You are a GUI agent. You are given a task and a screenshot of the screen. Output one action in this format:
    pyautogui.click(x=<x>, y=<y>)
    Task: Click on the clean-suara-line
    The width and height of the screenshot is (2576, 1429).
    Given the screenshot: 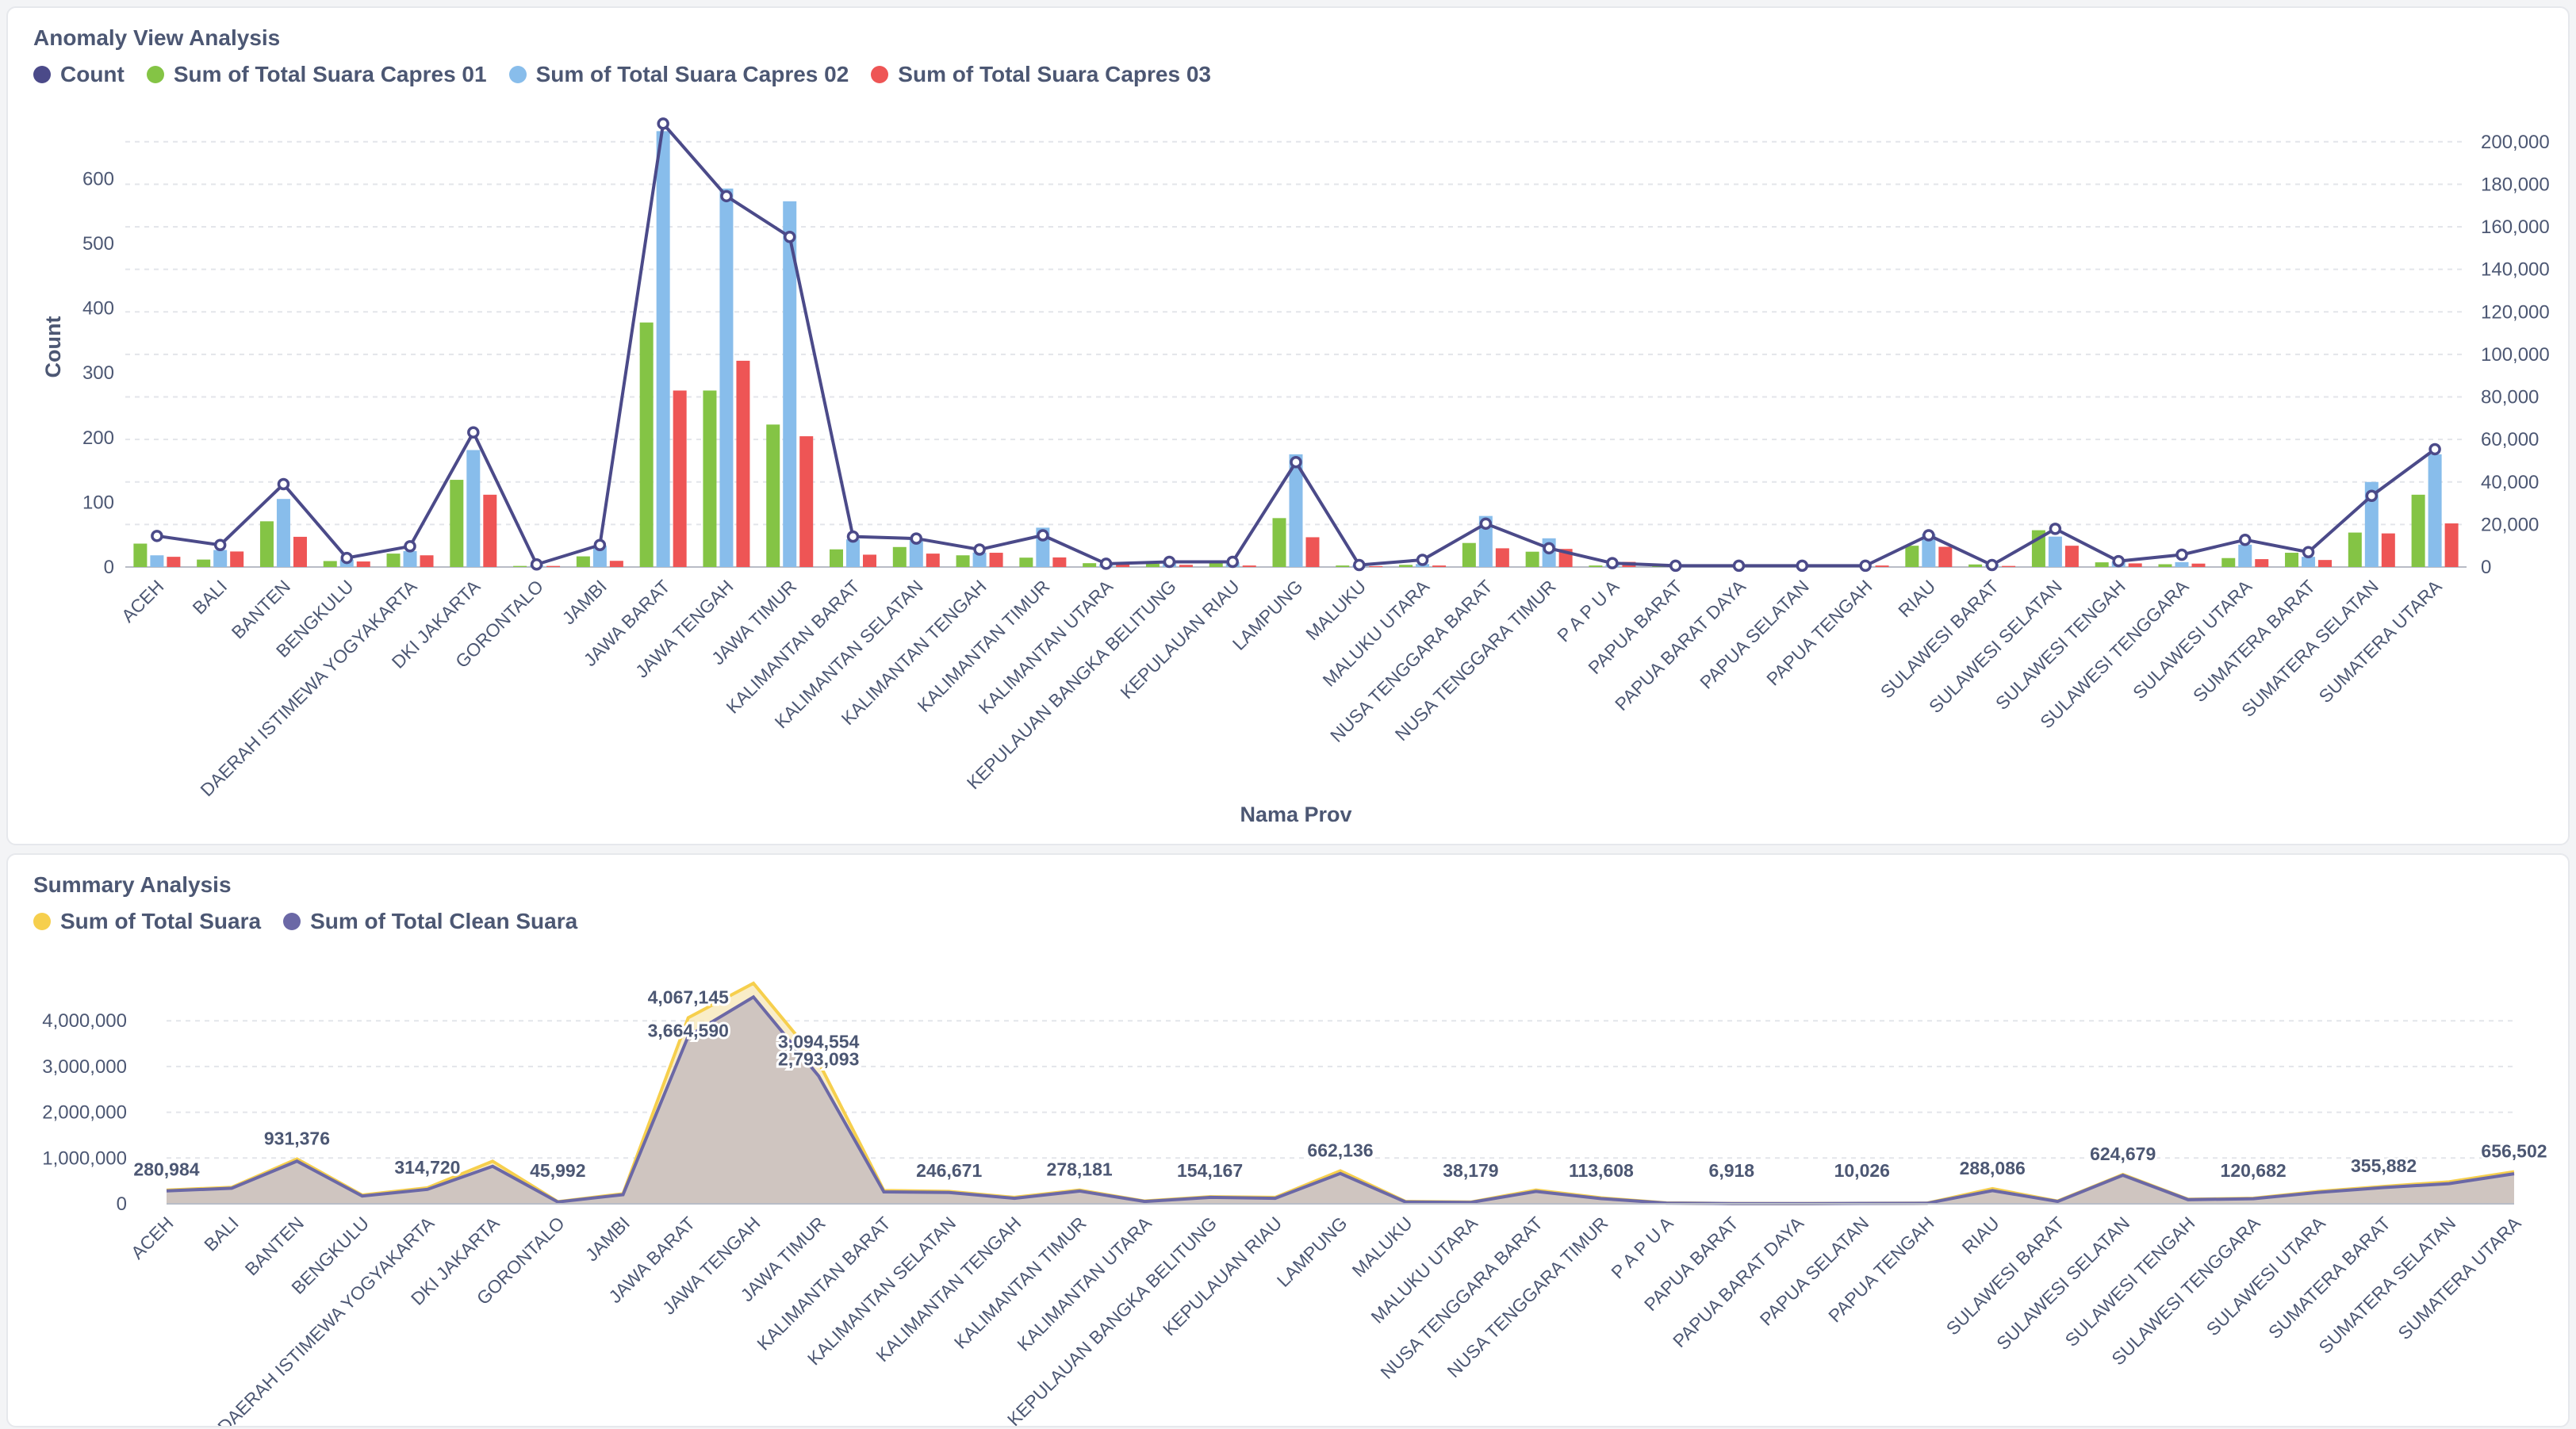 What is the action you would take?
    pyautogui.click(x=1340, y=1100)
    